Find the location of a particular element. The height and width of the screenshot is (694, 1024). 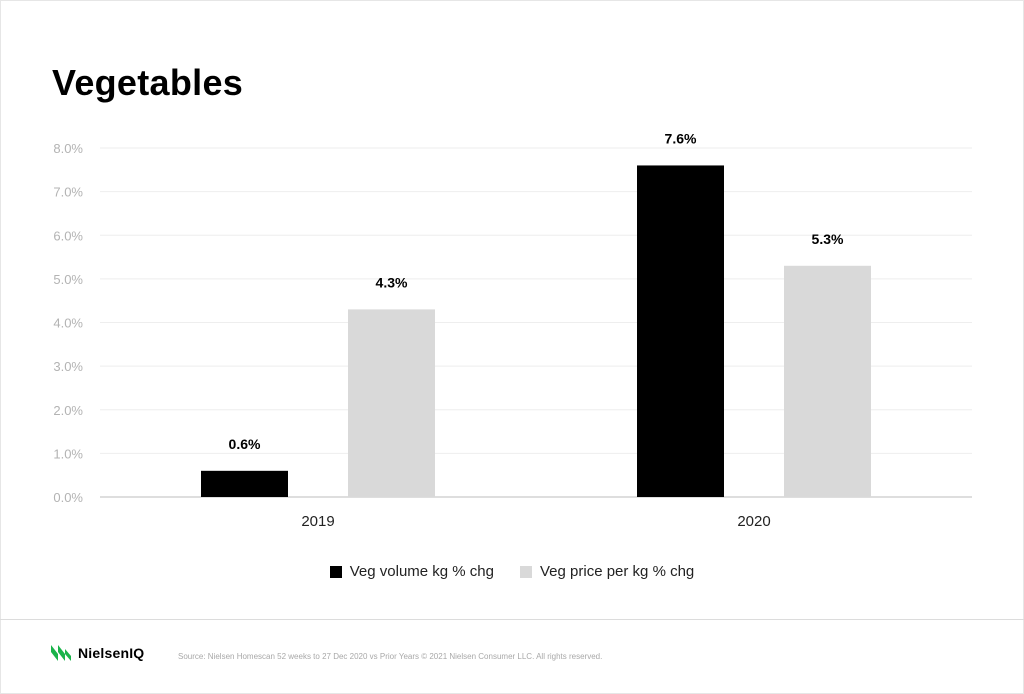

data-label: 4.3% is located at coordinates (392, 282).